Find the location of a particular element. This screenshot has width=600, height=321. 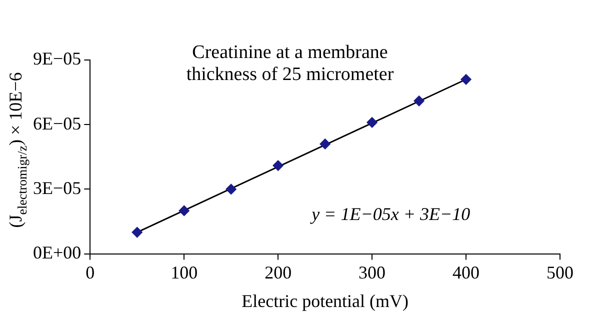

y-tick-label: 0E+00 is located at coordinates (57, 252).